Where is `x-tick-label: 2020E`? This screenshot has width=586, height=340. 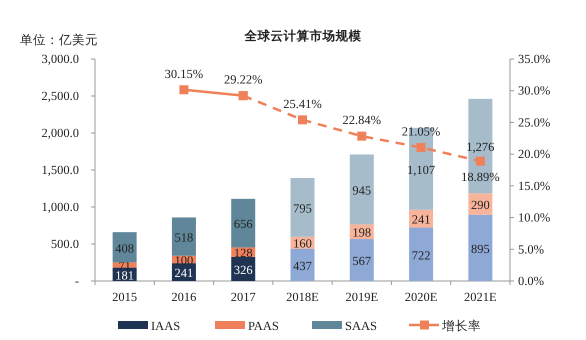
x-tick-label: 2020E is located at coordinates (421, 297).